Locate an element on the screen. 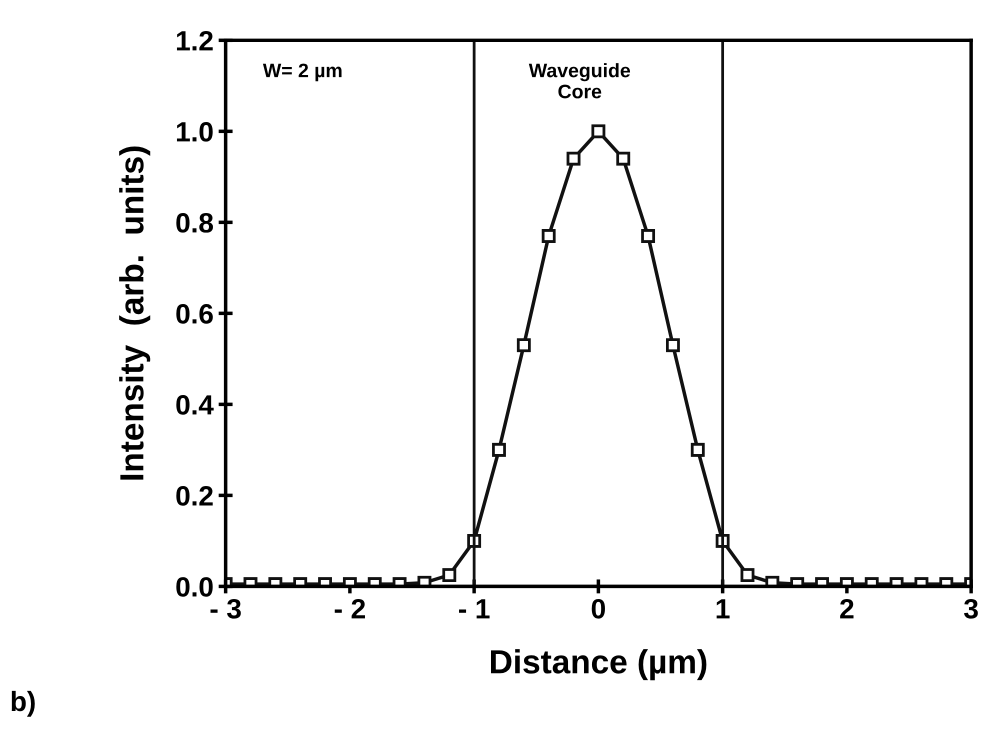  y-axis-title: Intensity (arb. units) is located at coordinates (134, 313).